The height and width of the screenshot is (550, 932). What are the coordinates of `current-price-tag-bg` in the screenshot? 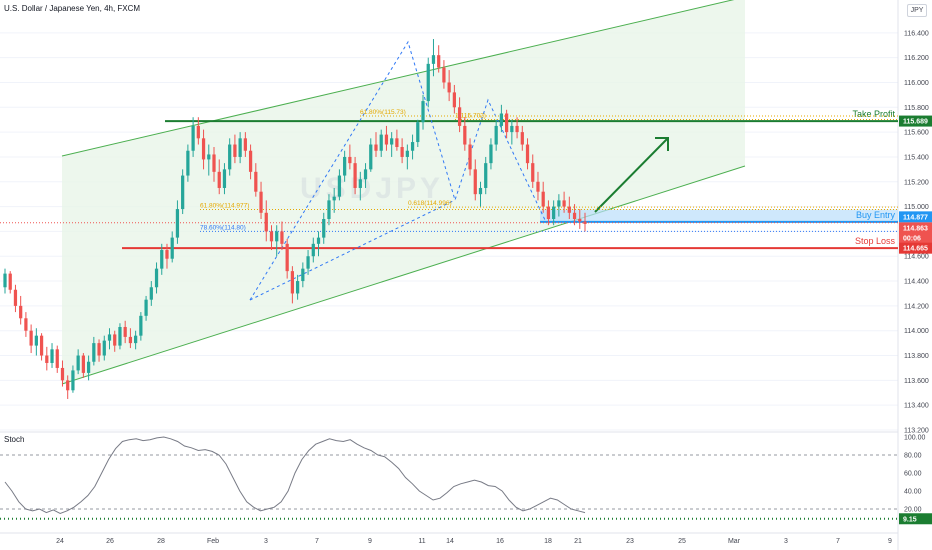 It's located at (915, 228).